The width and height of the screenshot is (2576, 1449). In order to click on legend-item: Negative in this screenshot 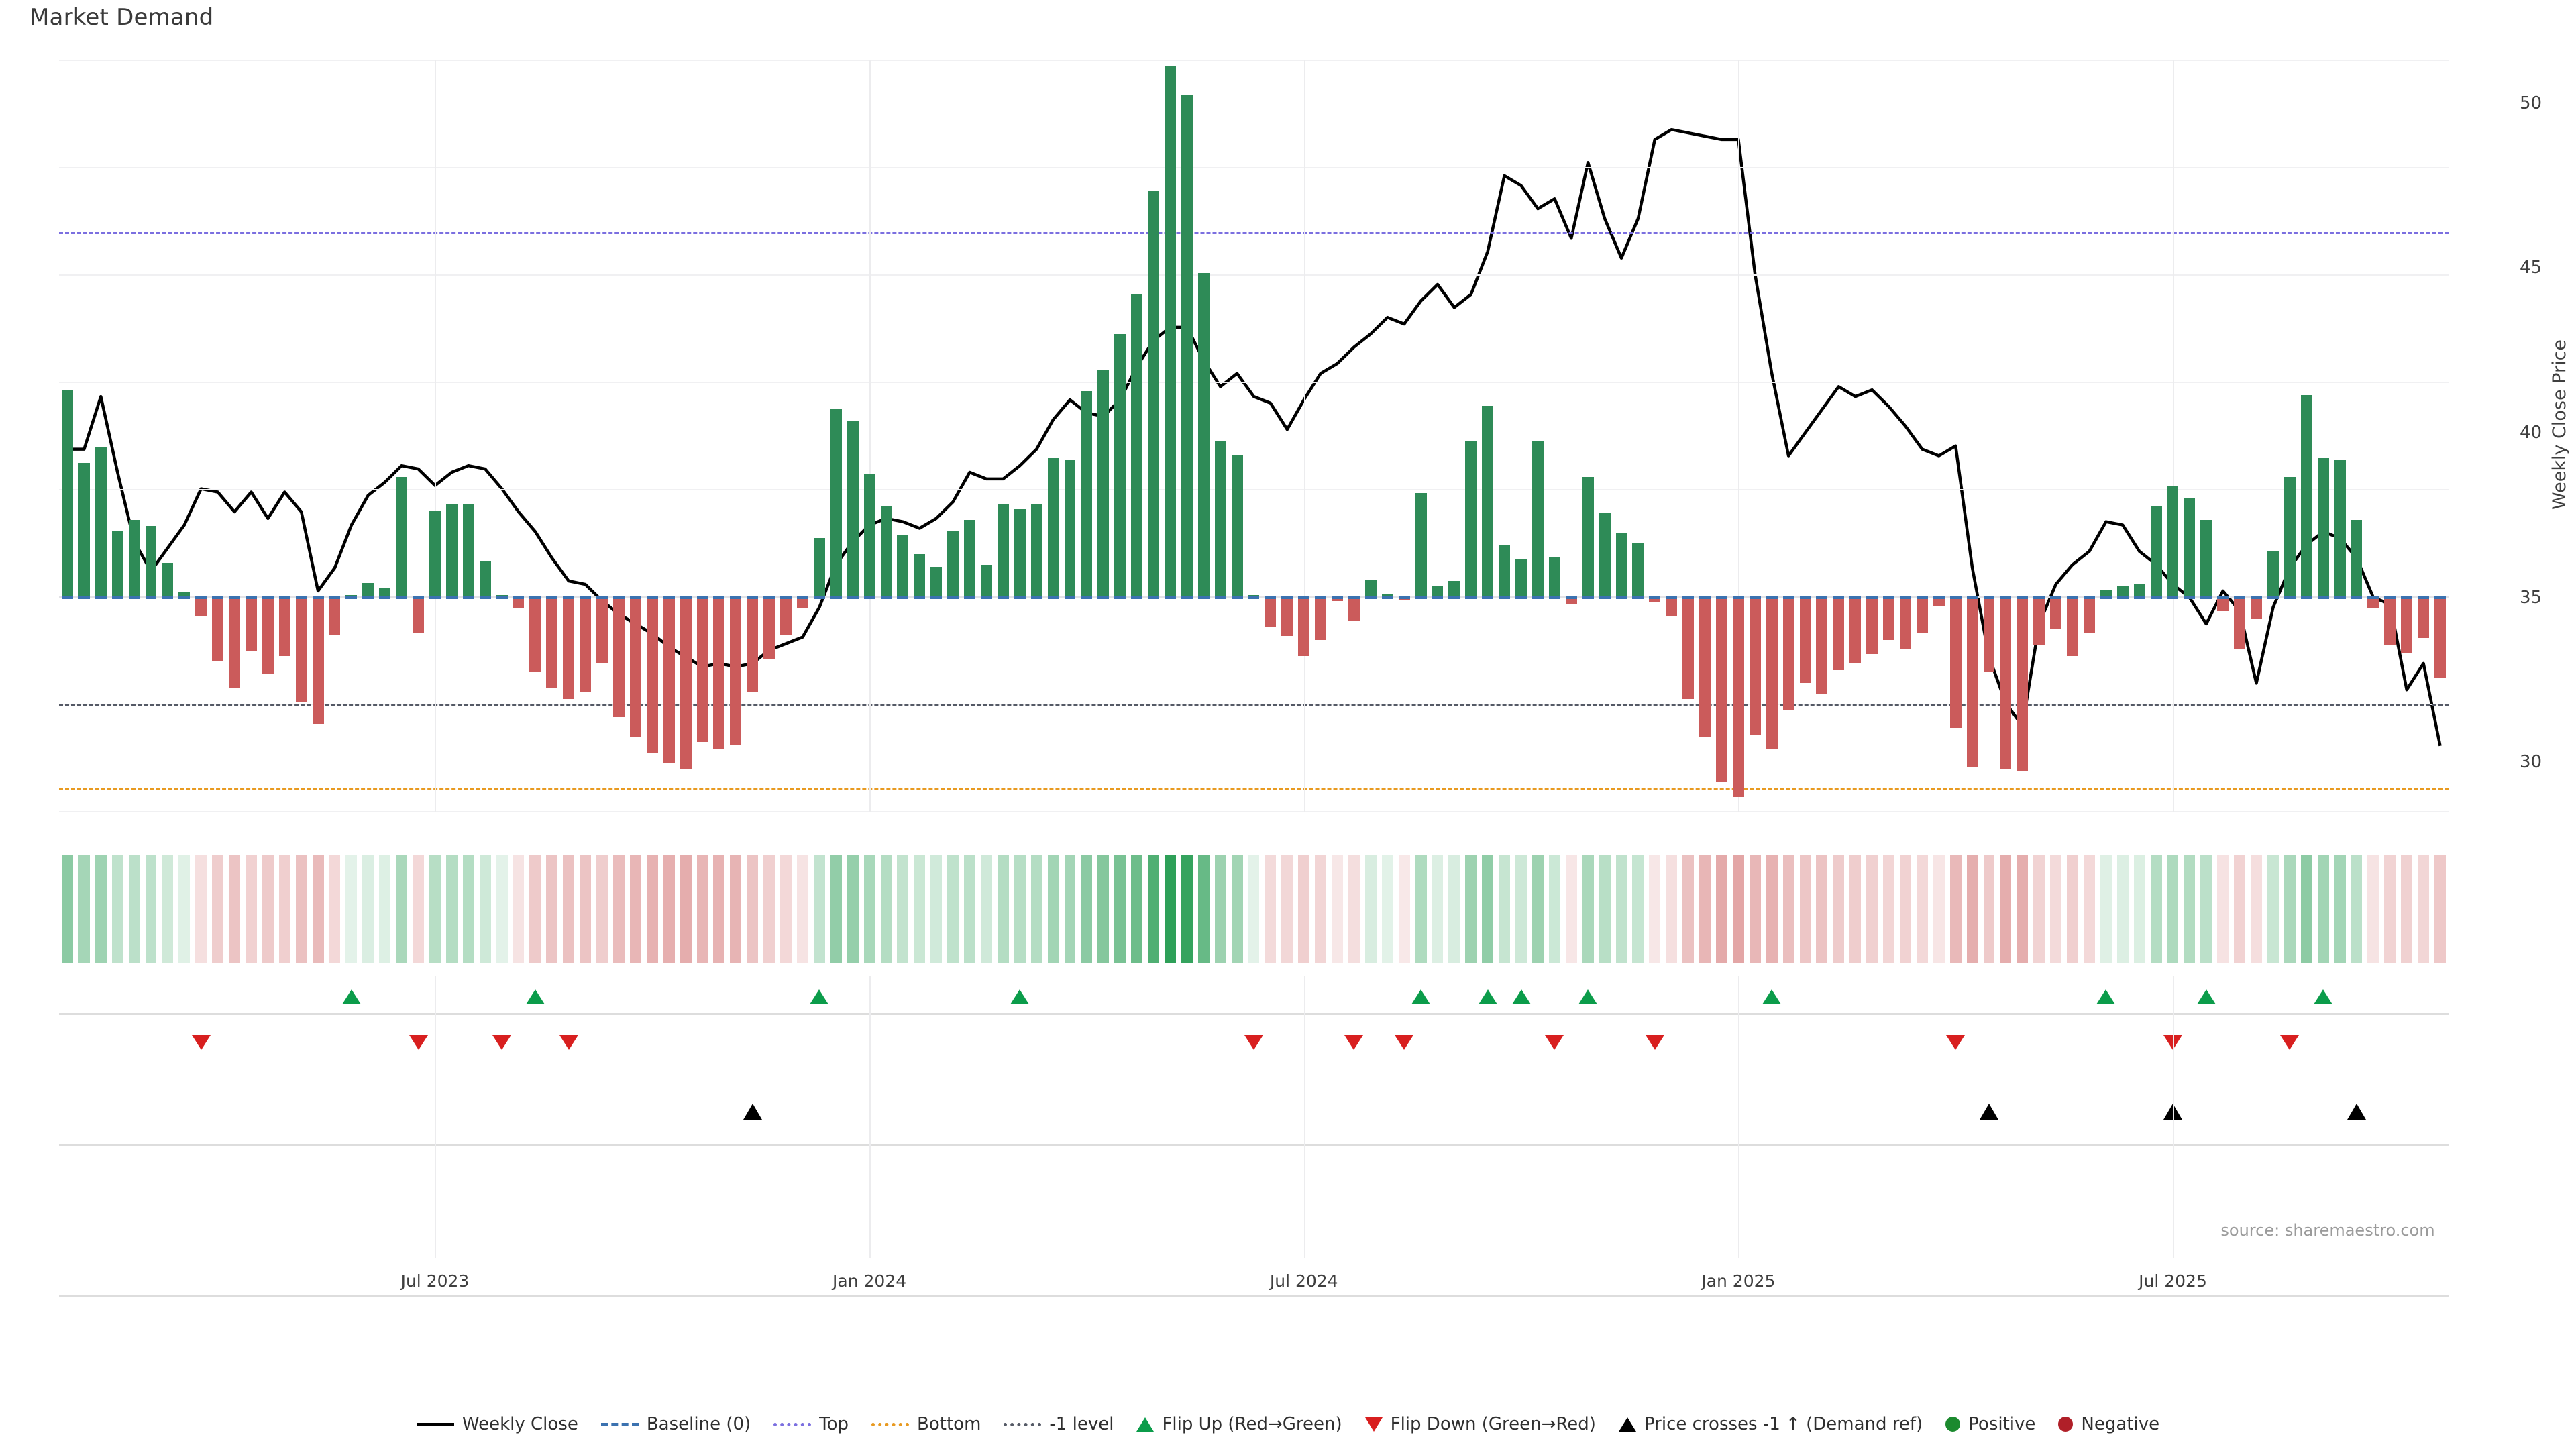, I will do `click(2108, 1424)`.